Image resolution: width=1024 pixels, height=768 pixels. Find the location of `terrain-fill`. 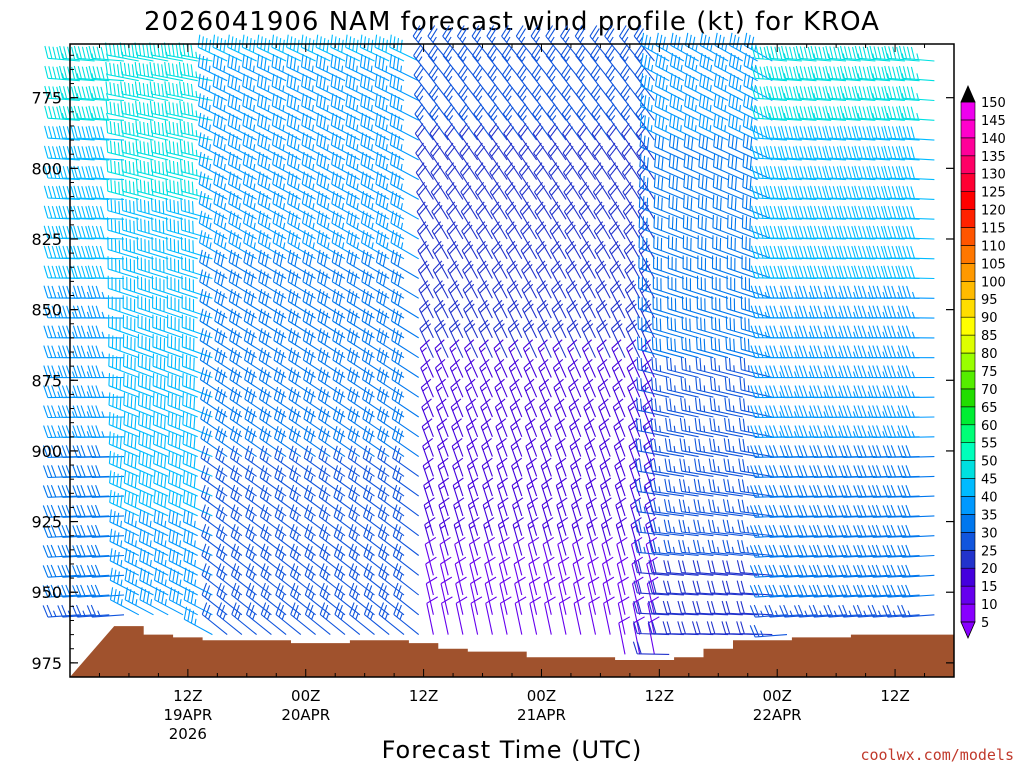

terrain-fill is located at coordinates (512, 651).